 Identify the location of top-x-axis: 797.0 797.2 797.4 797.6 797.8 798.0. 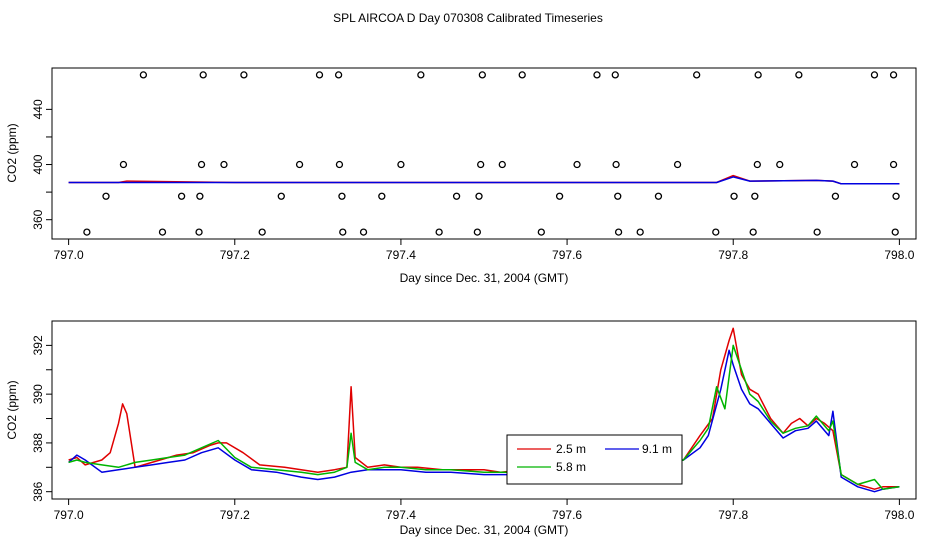
(484, 250).